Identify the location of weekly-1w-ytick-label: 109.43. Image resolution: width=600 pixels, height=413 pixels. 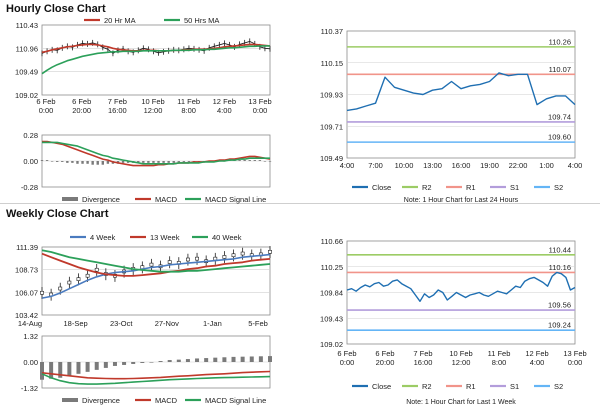
(331, 318).